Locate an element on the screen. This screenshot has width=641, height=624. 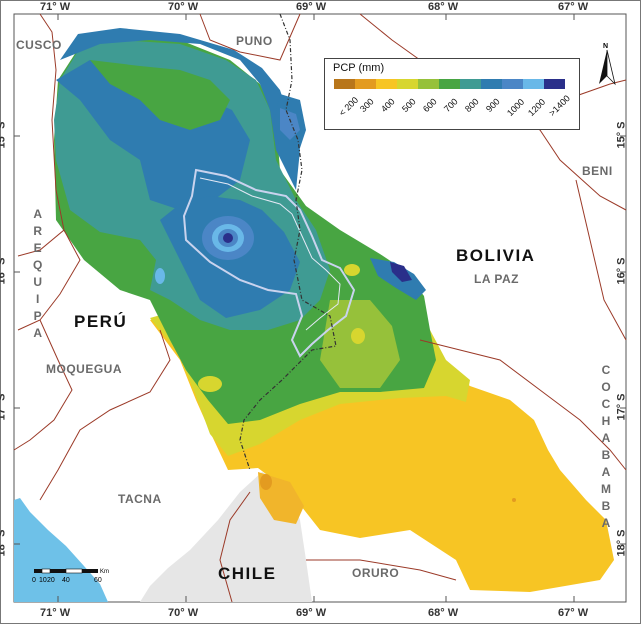
scale-tick-20: 20 is located at coordinates (51, 580).